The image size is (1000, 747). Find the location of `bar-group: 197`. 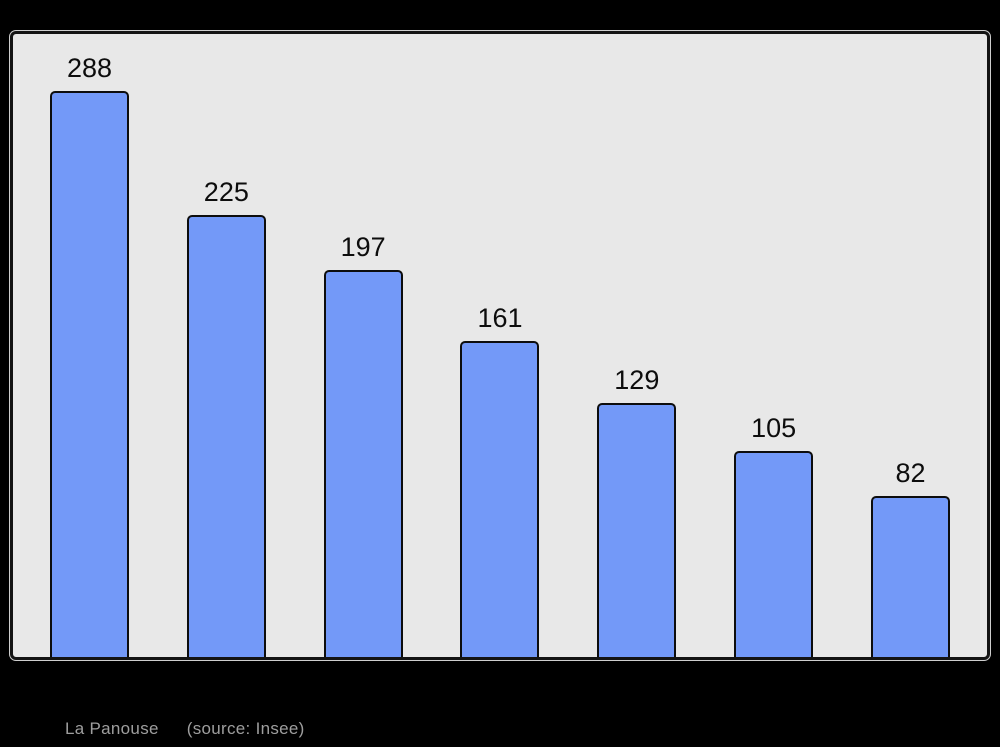

bar-group: 197 is located at coordinates (363, 345).